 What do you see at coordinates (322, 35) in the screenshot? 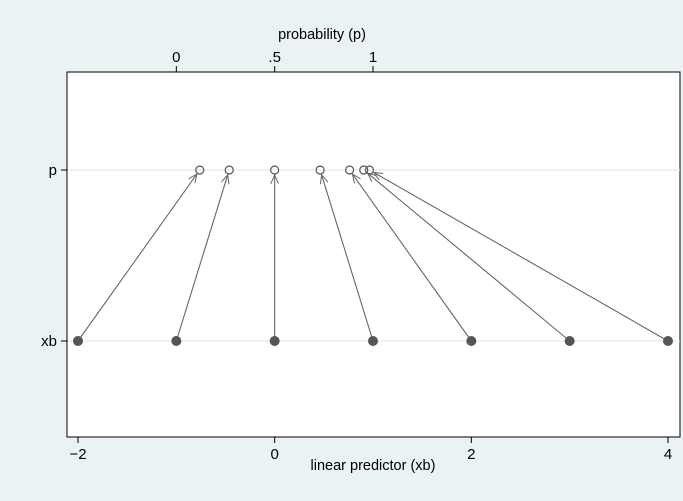
I see `x2-axis-title: probability (p)` at bounding box center [322, 35].